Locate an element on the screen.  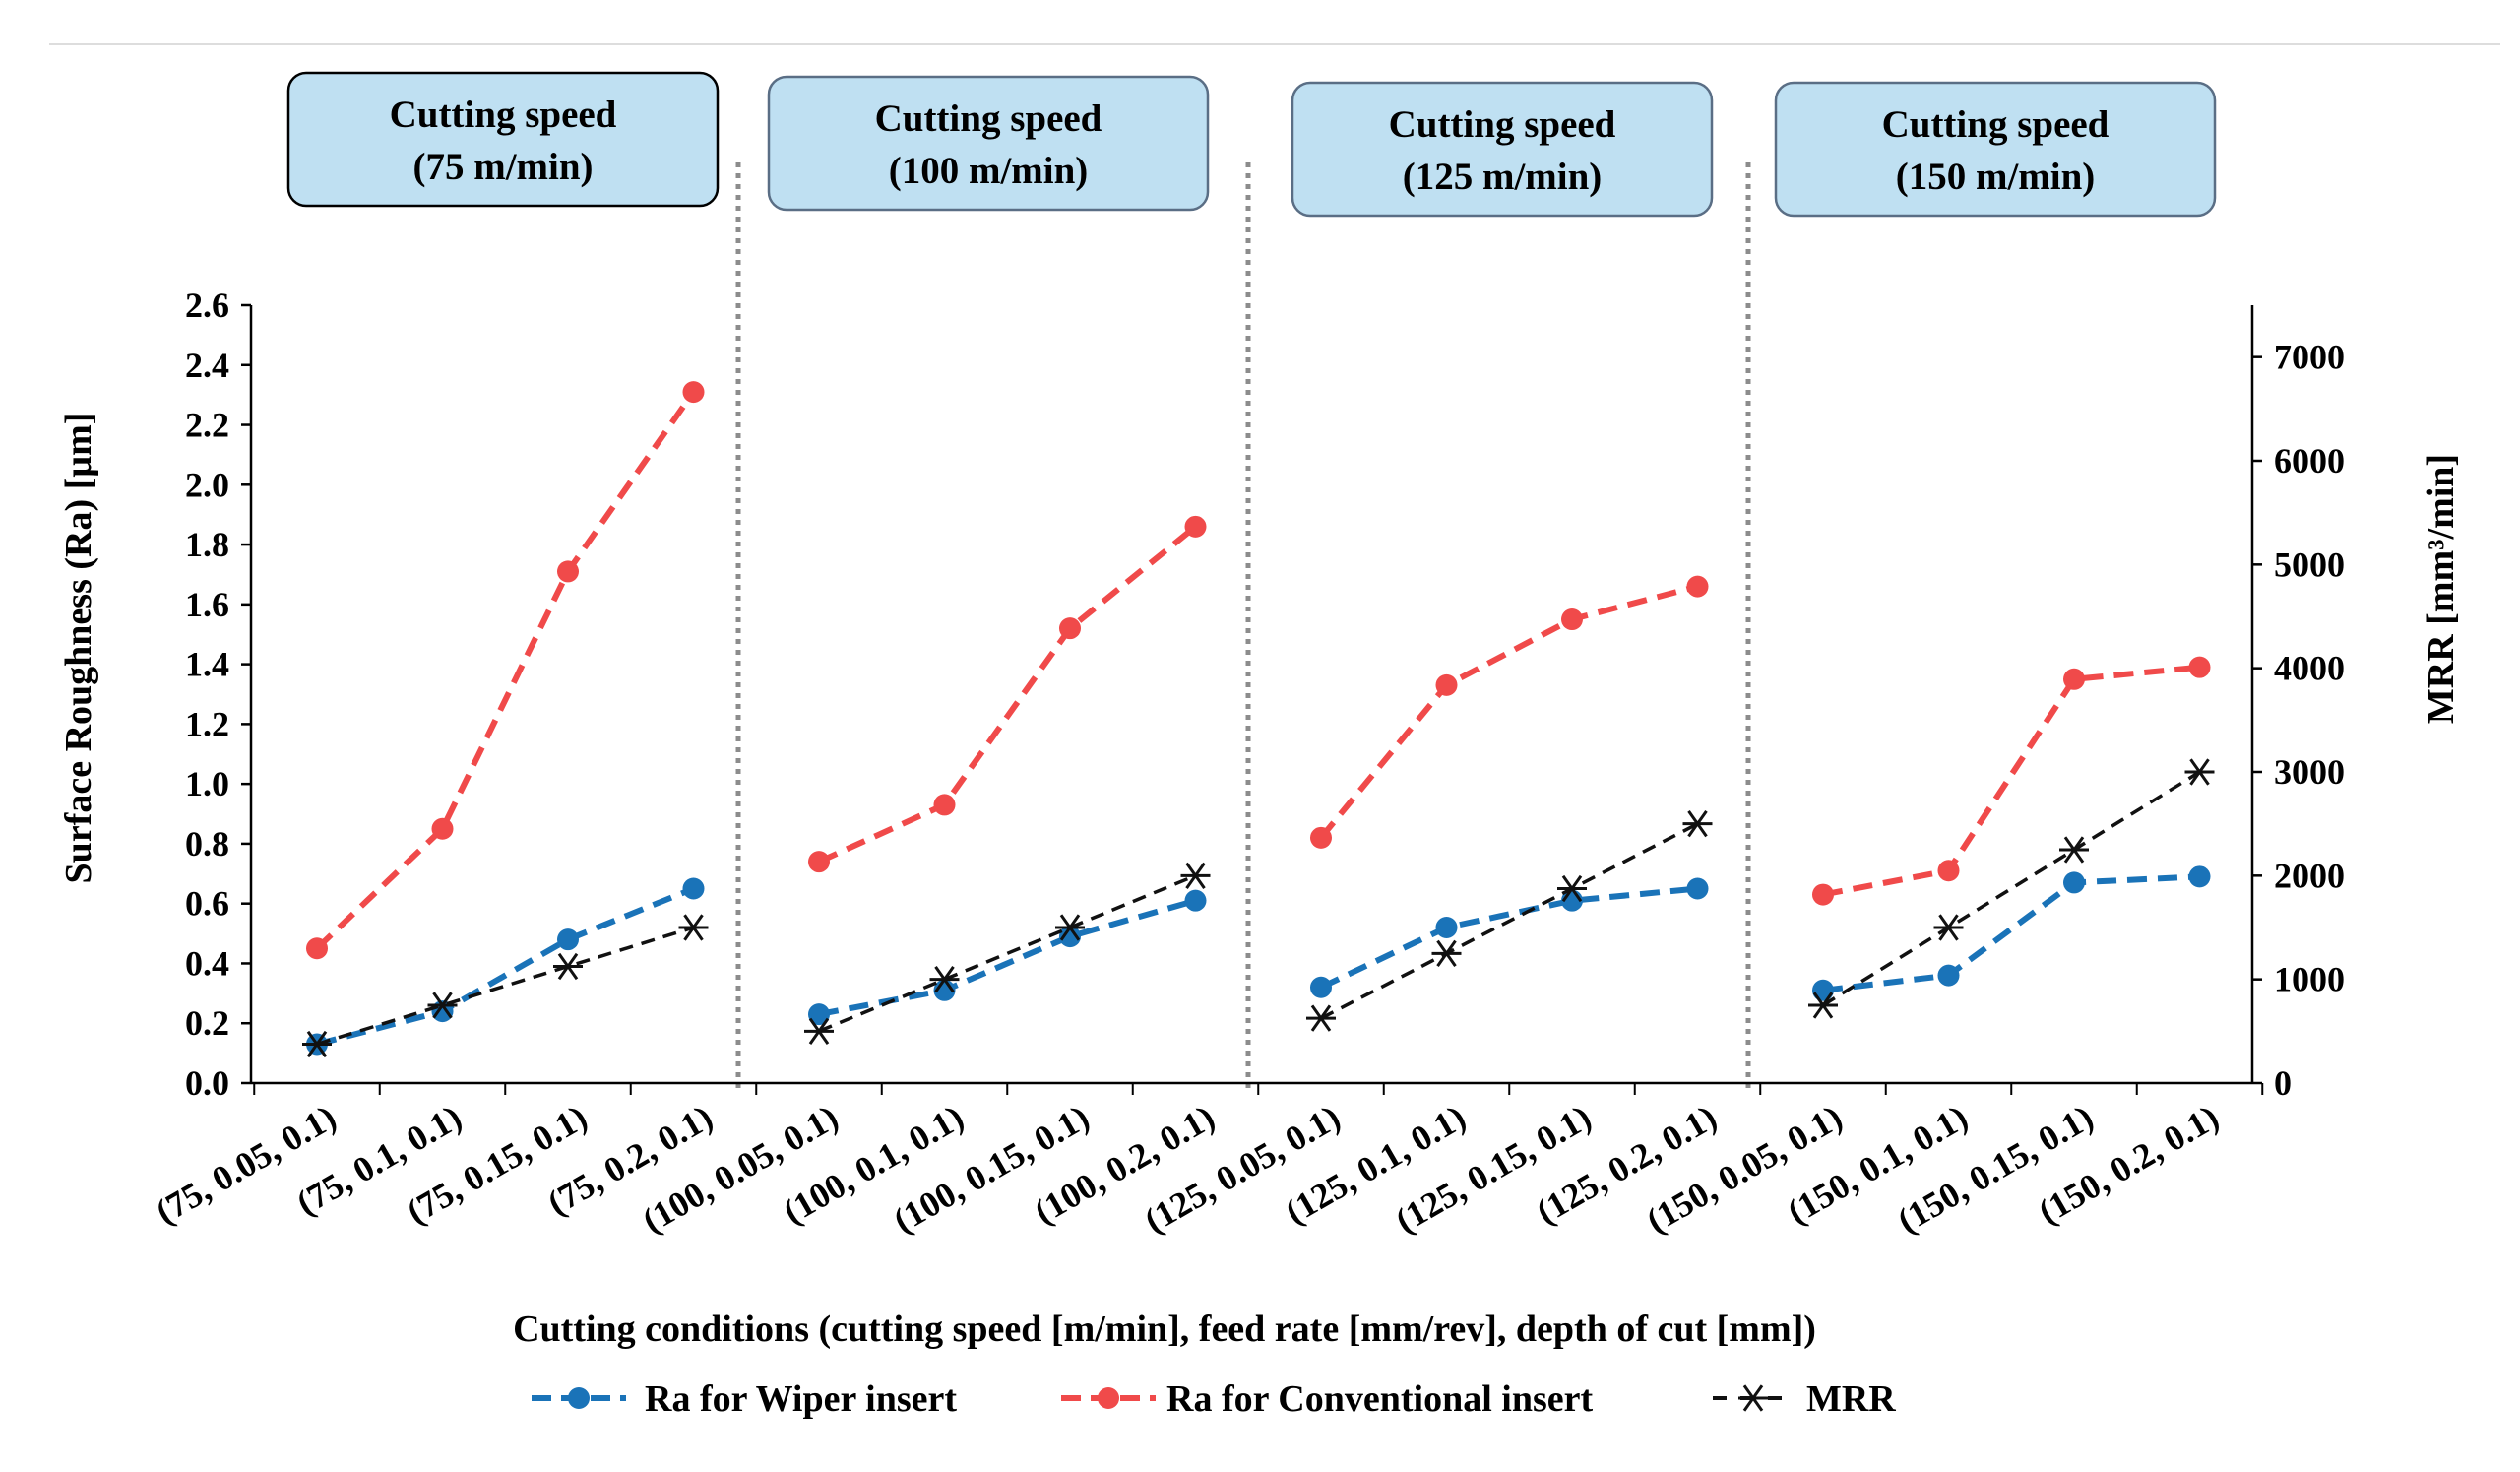
legend-label: Ra for Wiper insert is located at coordinates (801, 1399).